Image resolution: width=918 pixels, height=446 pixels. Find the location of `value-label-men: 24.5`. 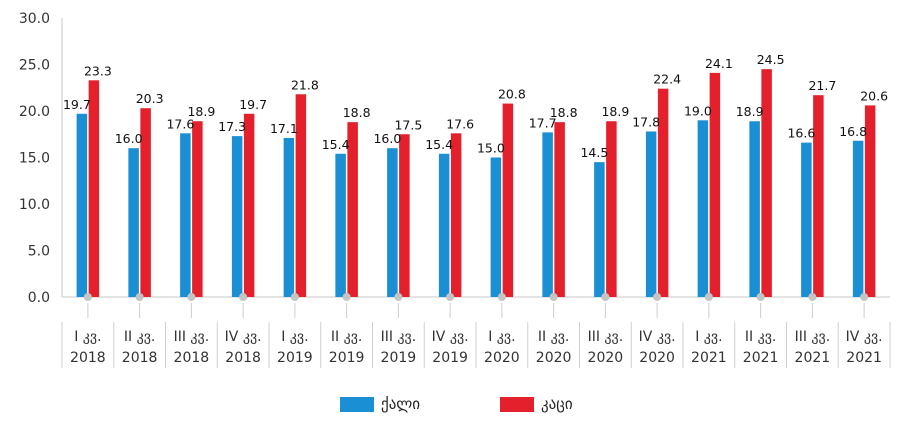

value-label-men: 24.5 is located at coordinates (771, 59).